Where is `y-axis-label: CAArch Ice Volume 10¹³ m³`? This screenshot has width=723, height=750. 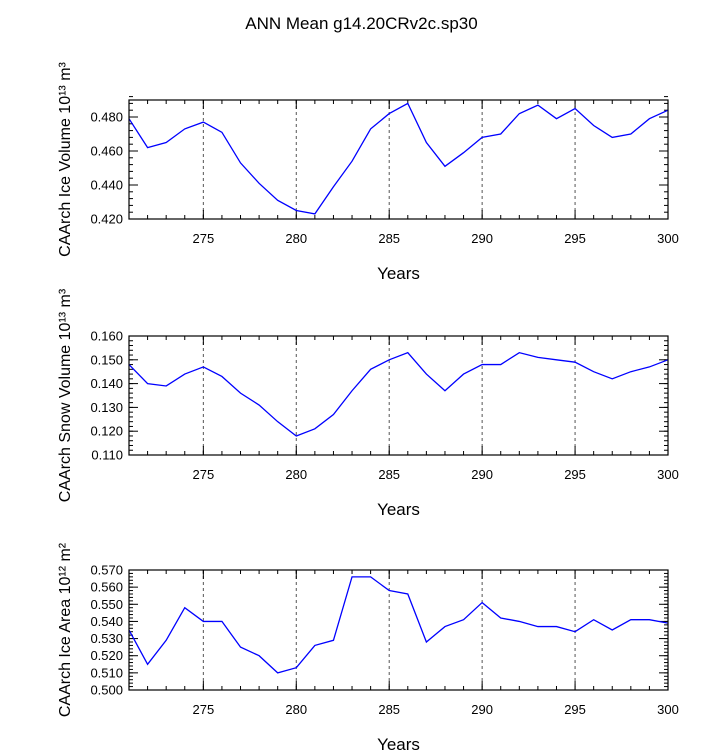 y-axis-label: CAArch Ice Volume 10¹³ m³ is located at coordinates (65, 158).